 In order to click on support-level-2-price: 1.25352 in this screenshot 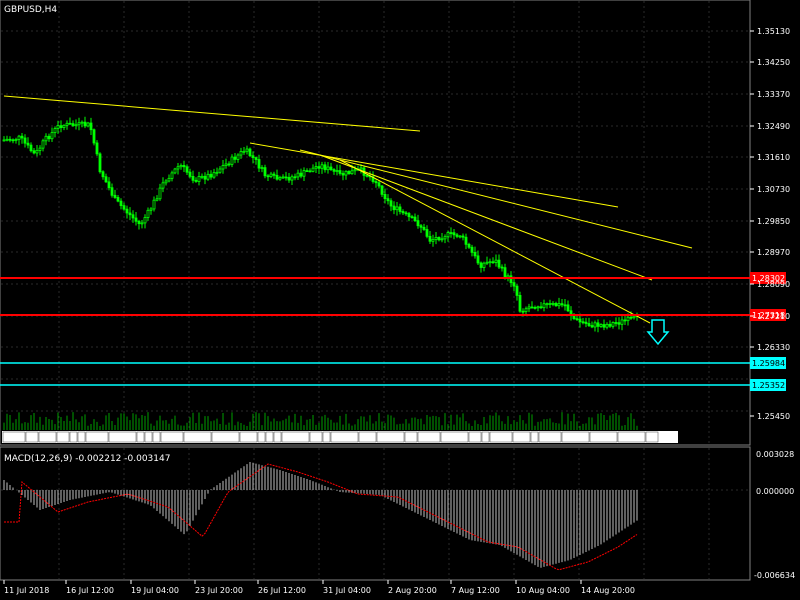, I will do `click(768, 385)`.